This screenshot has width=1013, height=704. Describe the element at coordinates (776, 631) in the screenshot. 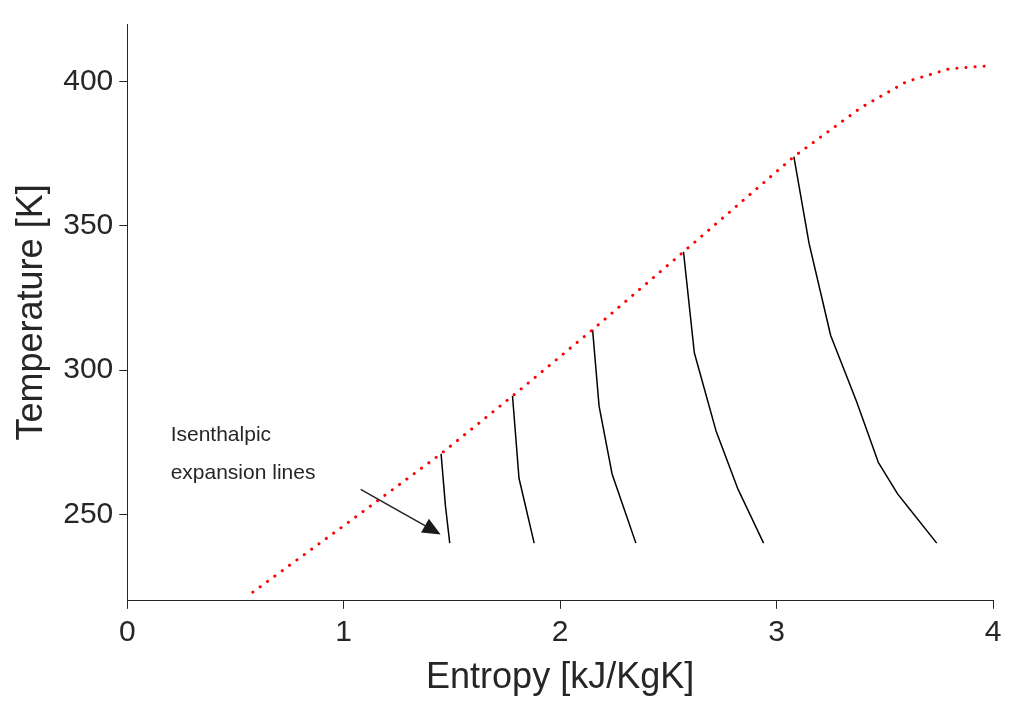

I see `x-tick-label: 3` at that location.